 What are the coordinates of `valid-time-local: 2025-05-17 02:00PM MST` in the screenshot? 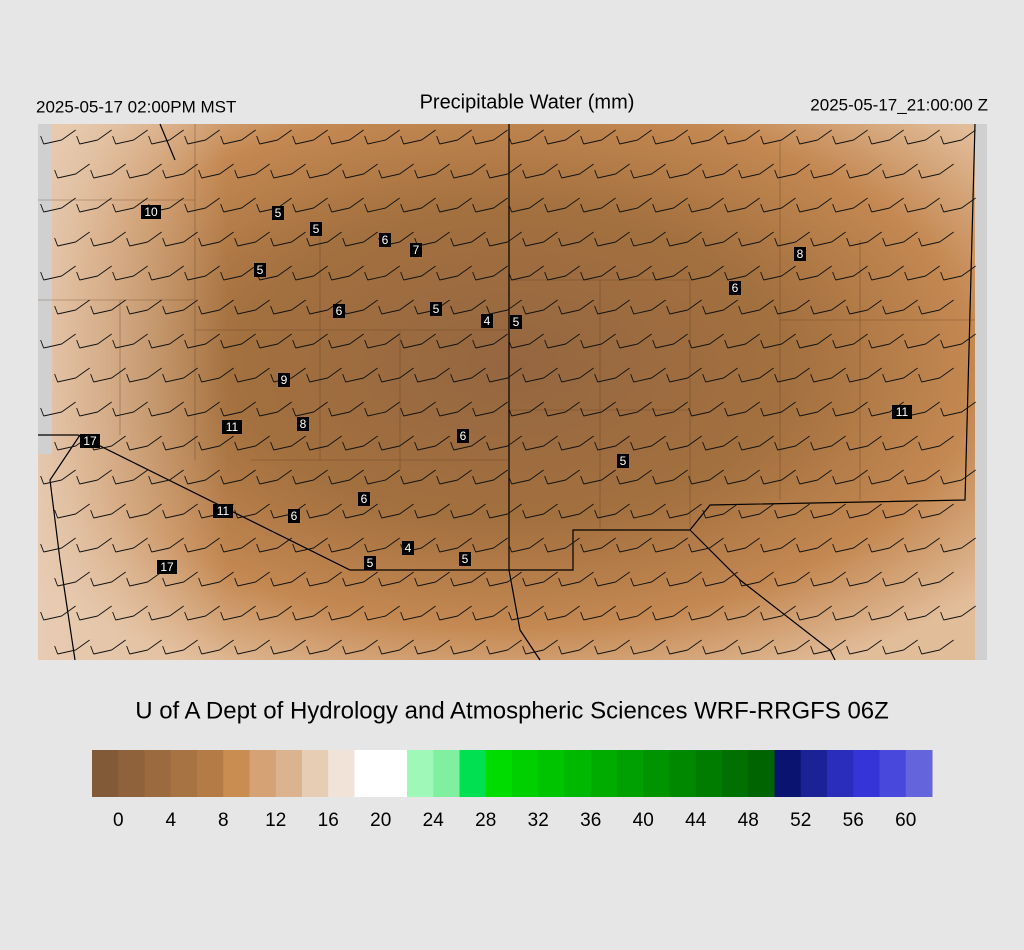 It's located at (136, 106).